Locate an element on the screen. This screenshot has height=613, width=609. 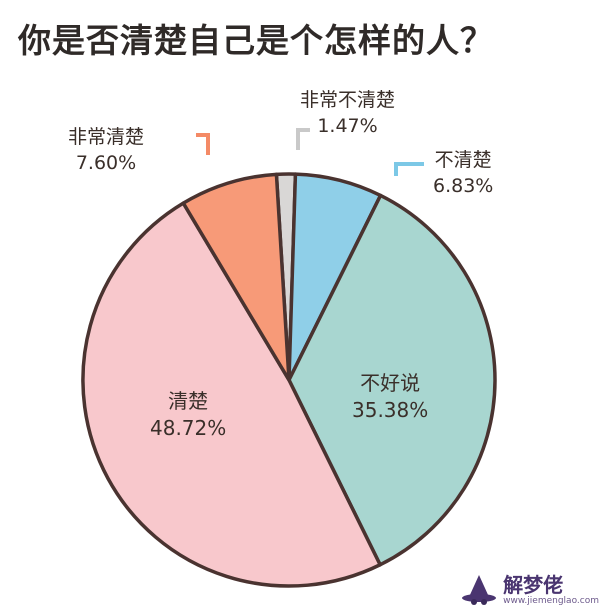
label-very-clear-name: 非常清楚 is located at coordinates (106, 137).